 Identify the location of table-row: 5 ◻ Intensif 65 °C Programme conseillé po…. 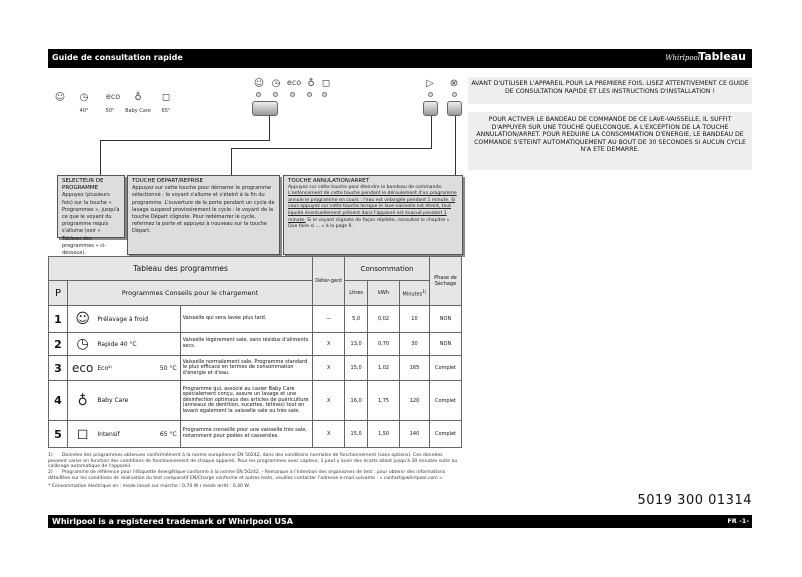
(255, 434).